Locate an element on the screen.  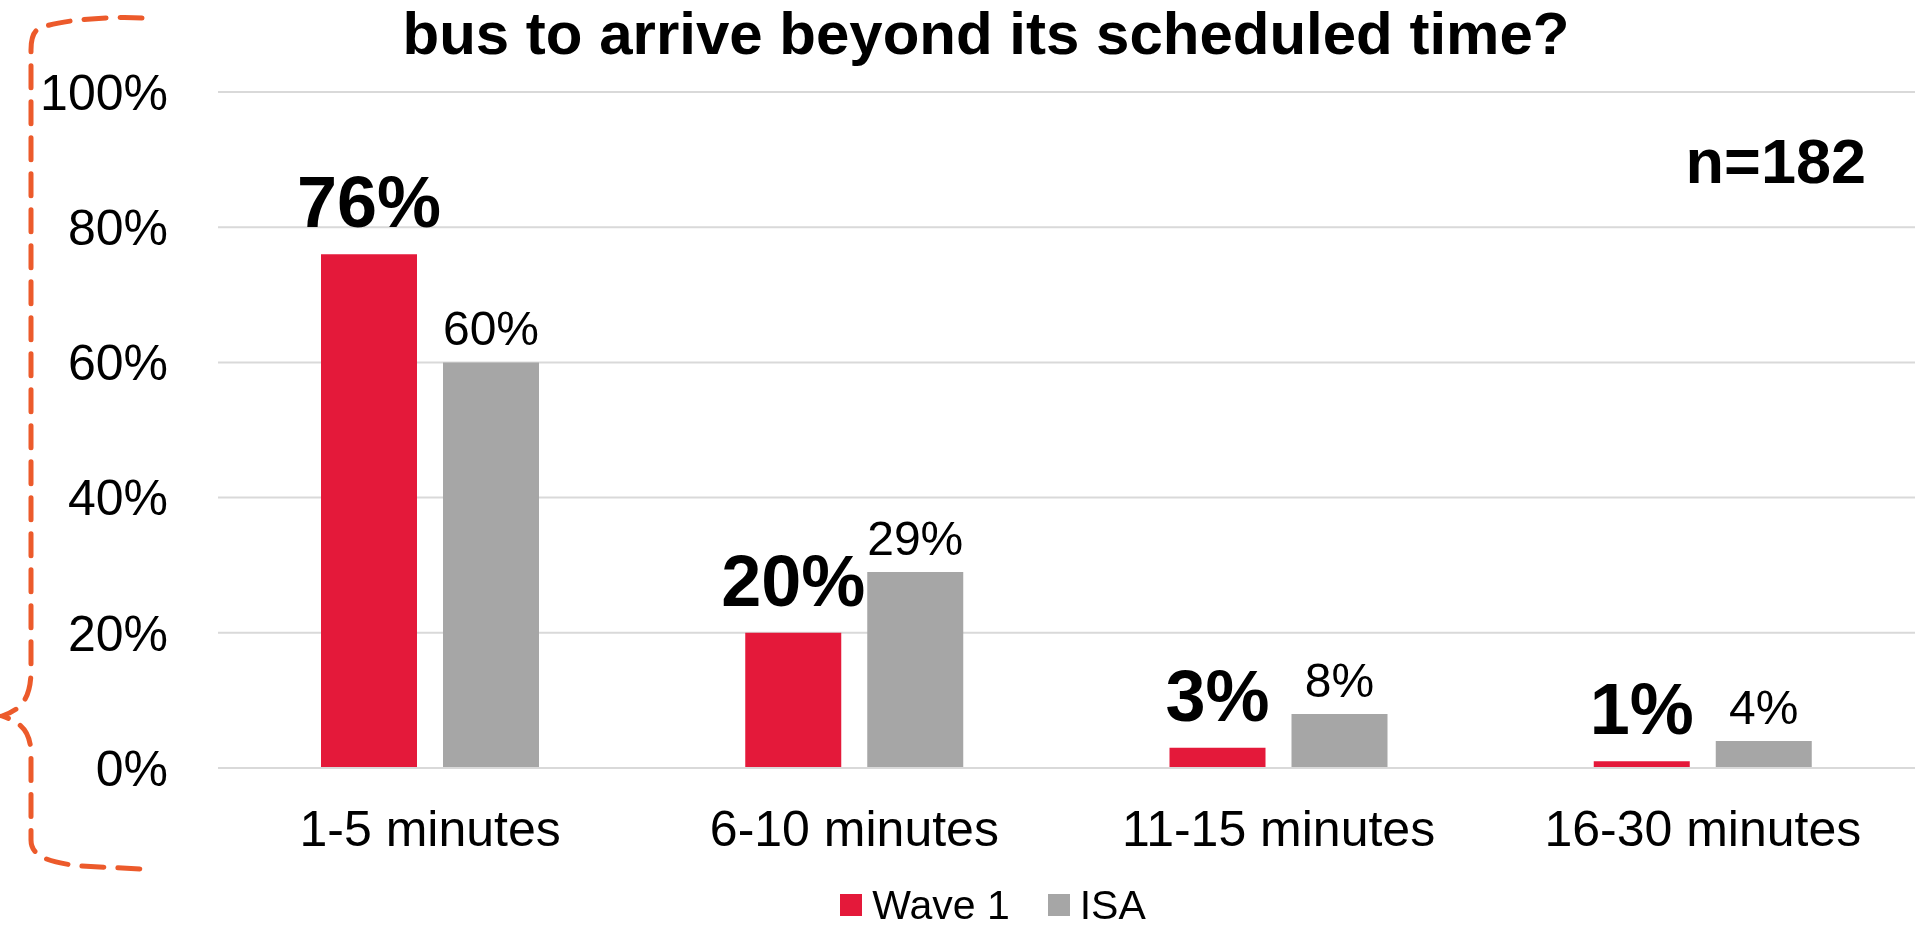
y-tick-label: 20% is located at coordinates (117, 633).